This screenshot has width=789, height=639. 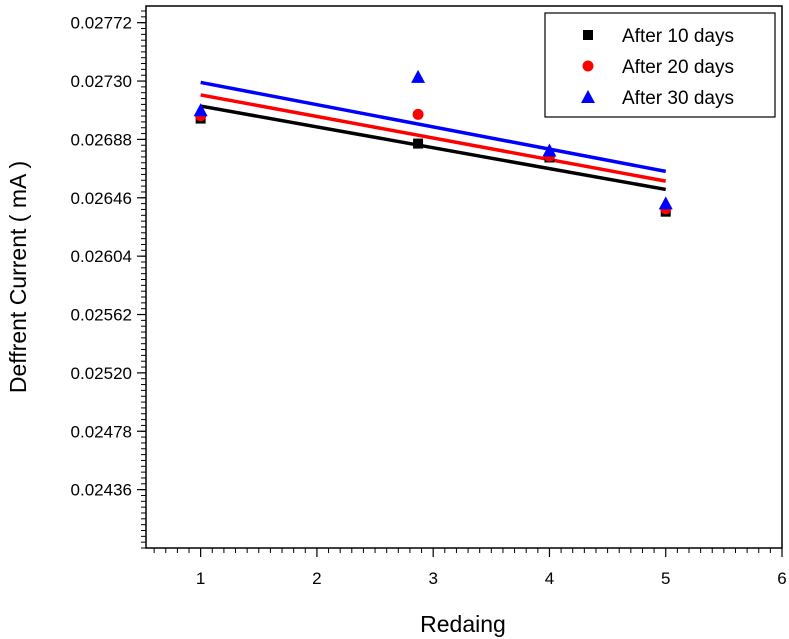 I want to click on x-tick-label: 1, so click(x=200, y=578).